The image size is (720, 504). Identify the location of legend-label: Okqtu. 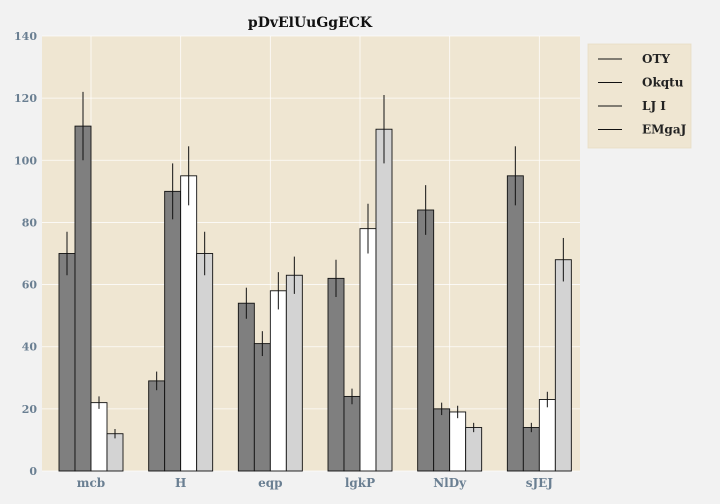
(663, 83).